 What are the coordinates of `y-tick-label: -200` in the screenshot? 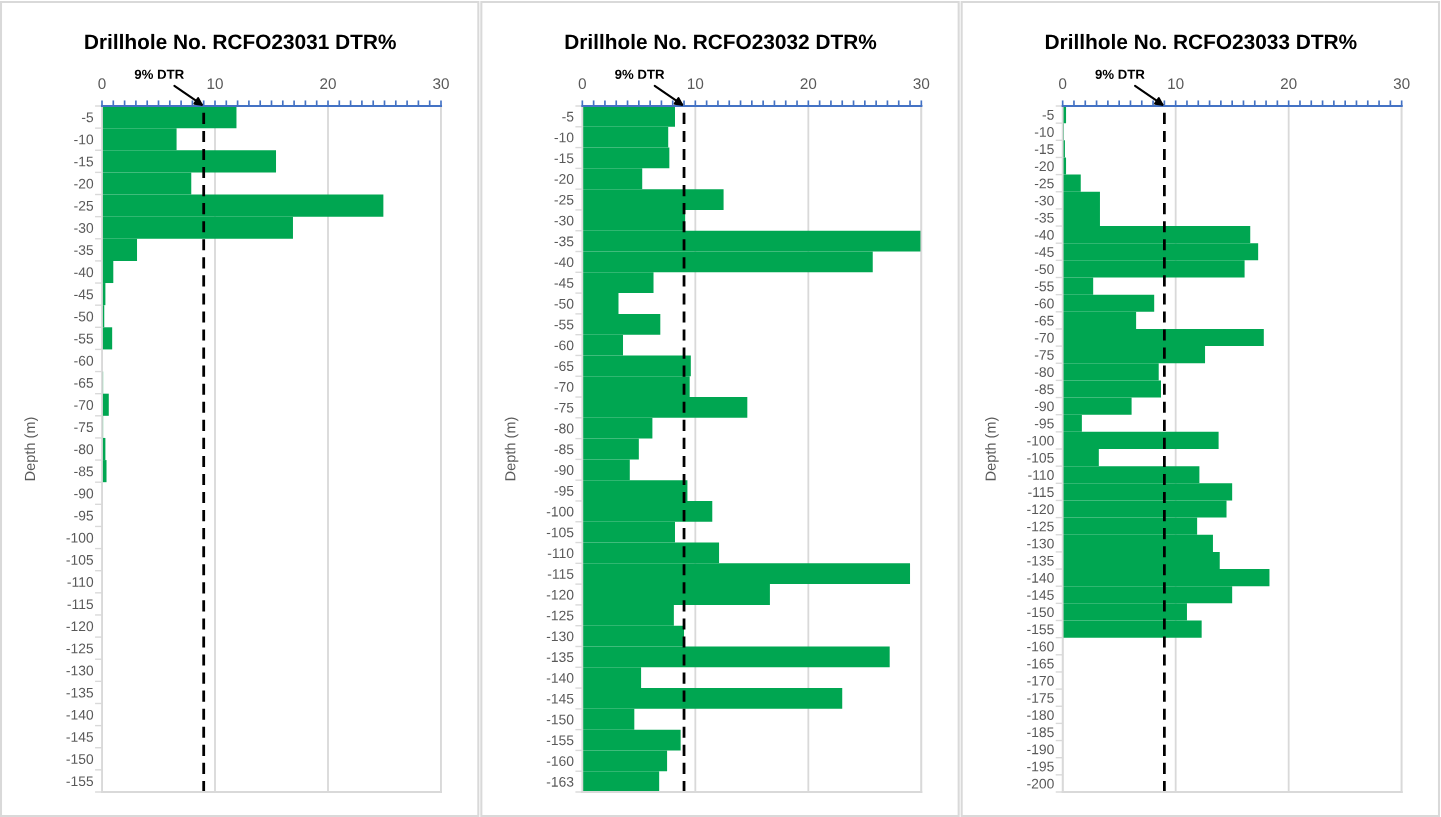 It's located at (1040, 783).